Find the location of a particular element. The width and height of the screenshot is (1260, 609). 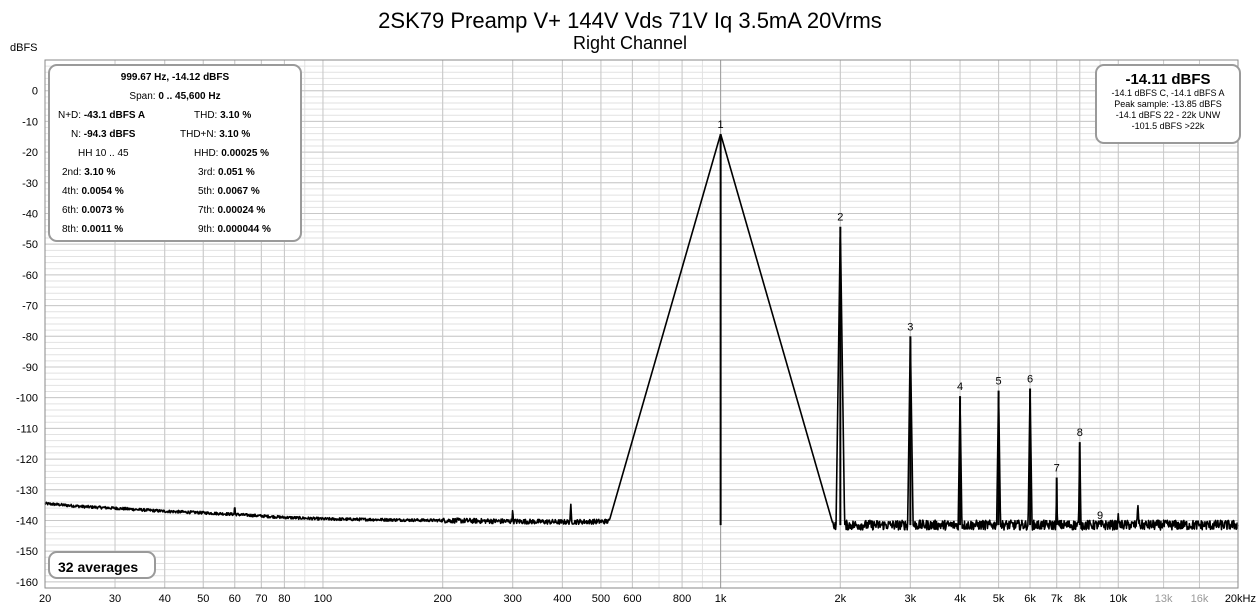

h7-value: 0.00024 % is located at coordinates (241, 210).